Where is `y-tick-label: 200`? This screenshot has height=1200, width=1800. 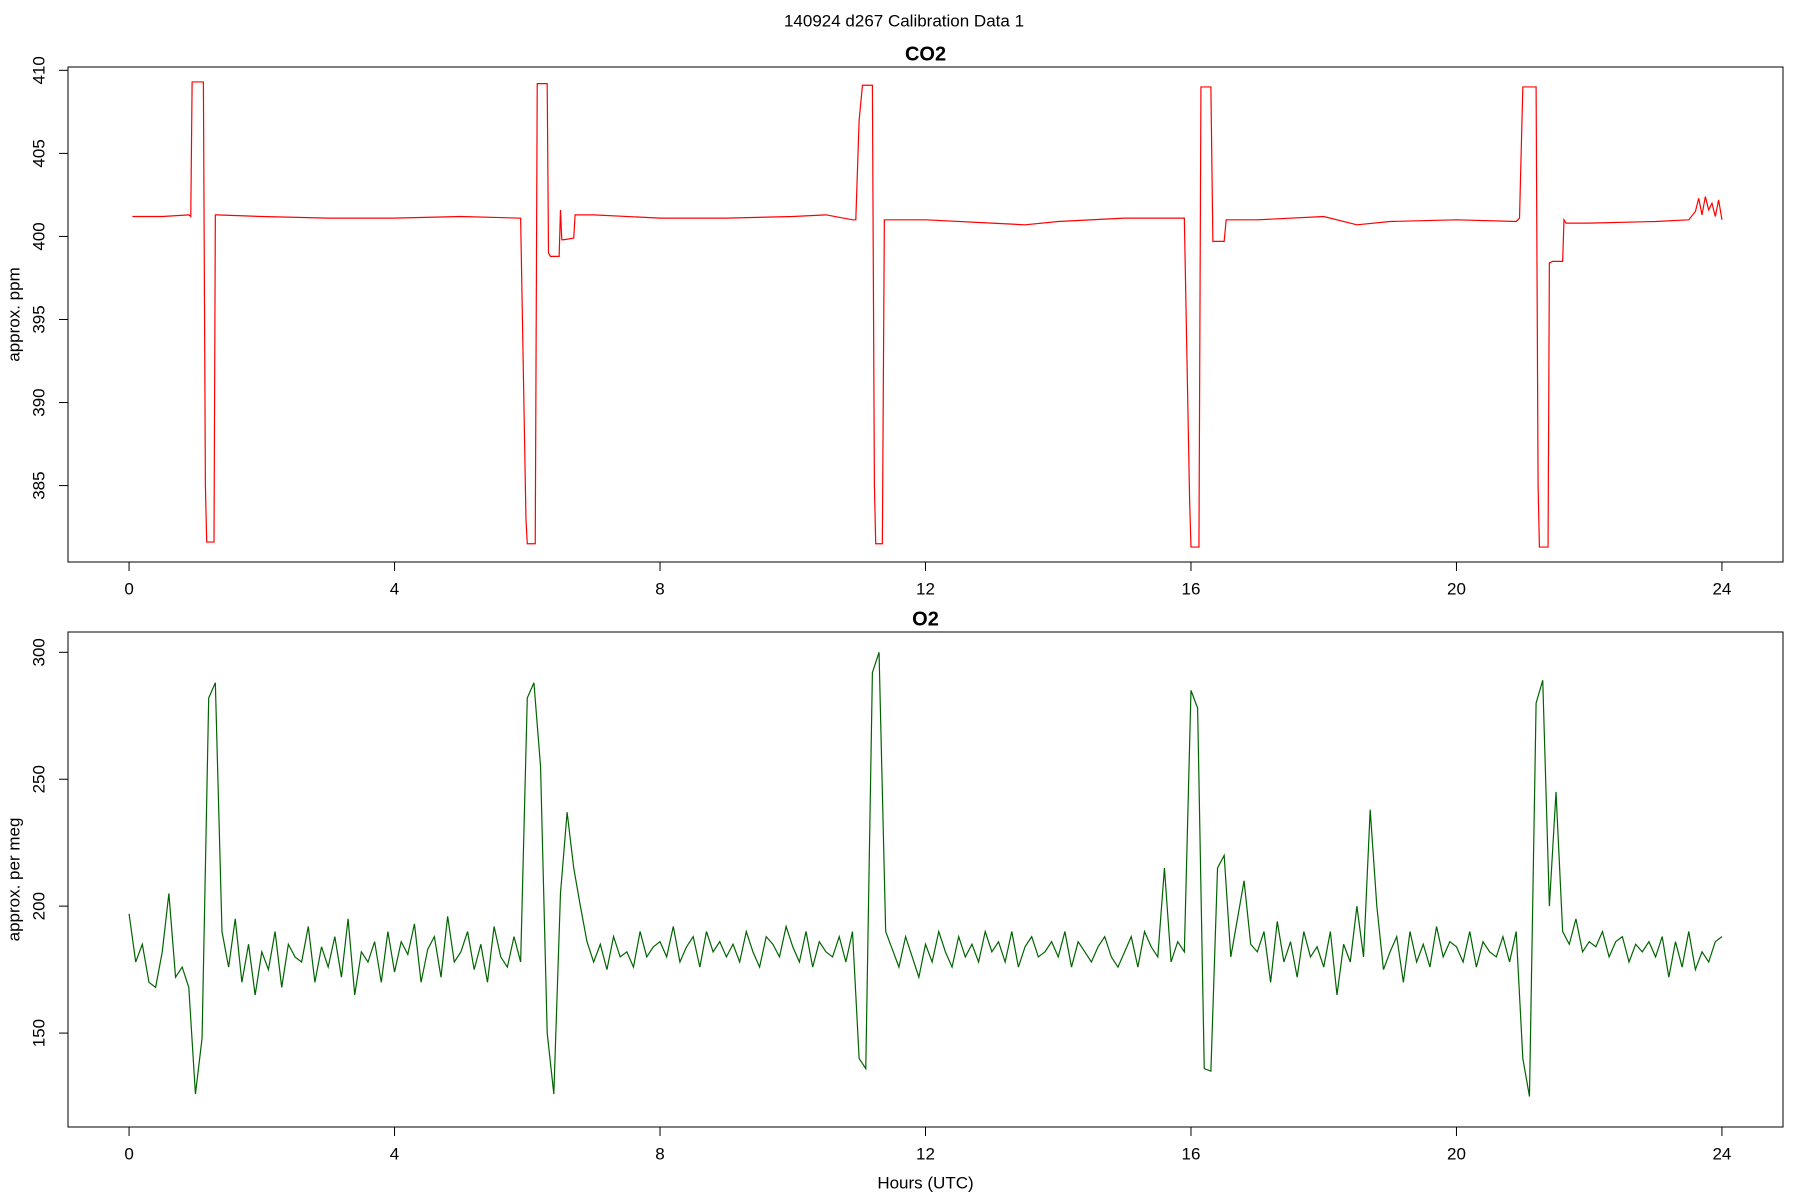 y-tick-label: 200 is located at coordinates (38, 906).